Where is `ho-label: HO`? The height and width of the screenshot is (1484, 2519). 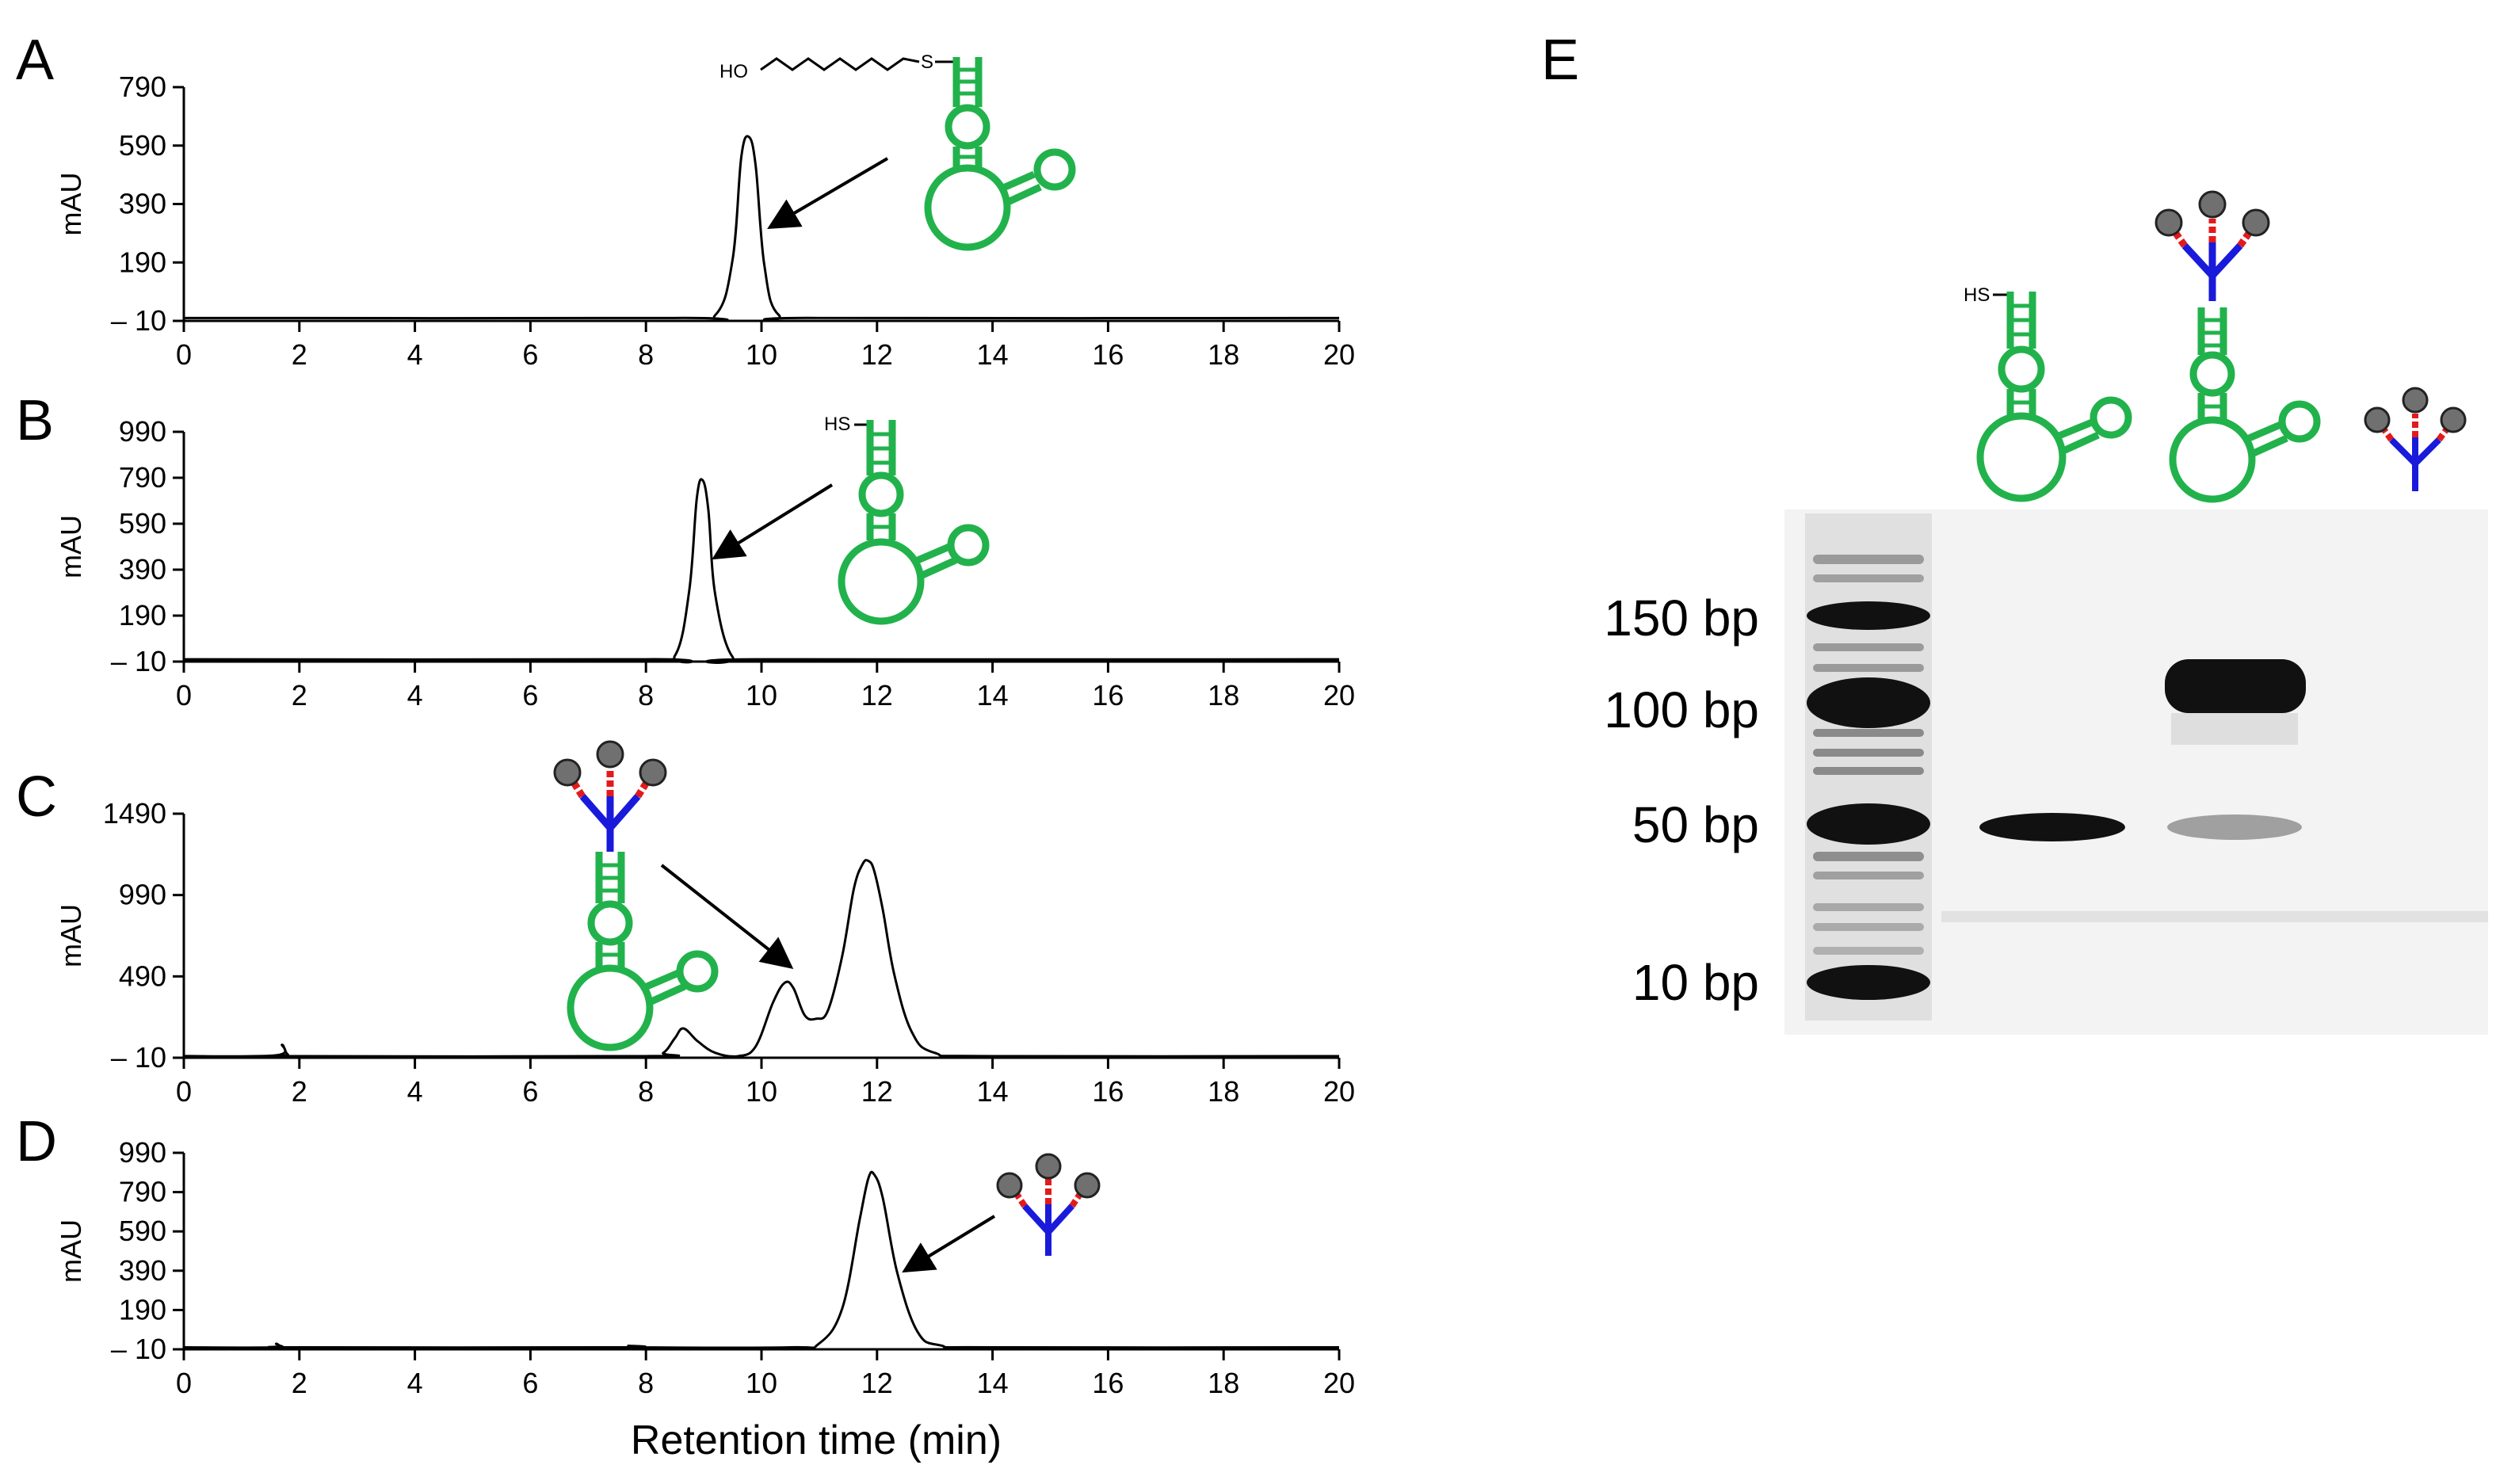 ho-label: HO is located at coordinates (733, 71).